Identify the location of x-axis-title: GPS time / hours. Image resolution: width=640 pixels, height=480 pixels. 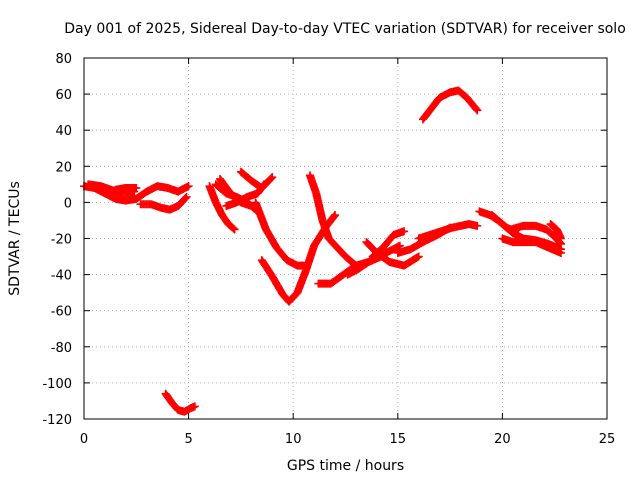
(345, 466).